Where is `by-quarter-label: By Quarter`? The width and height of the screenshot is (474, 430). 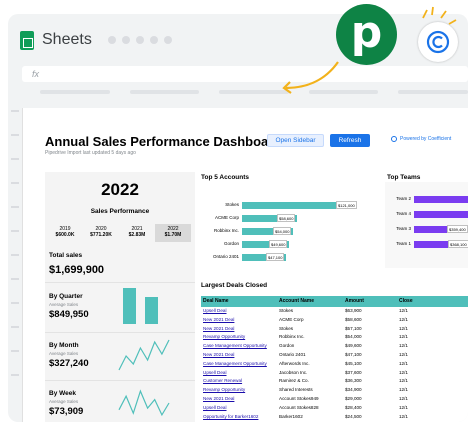 by-quarter-label: By Quarter is located at coordinates (66, 296).